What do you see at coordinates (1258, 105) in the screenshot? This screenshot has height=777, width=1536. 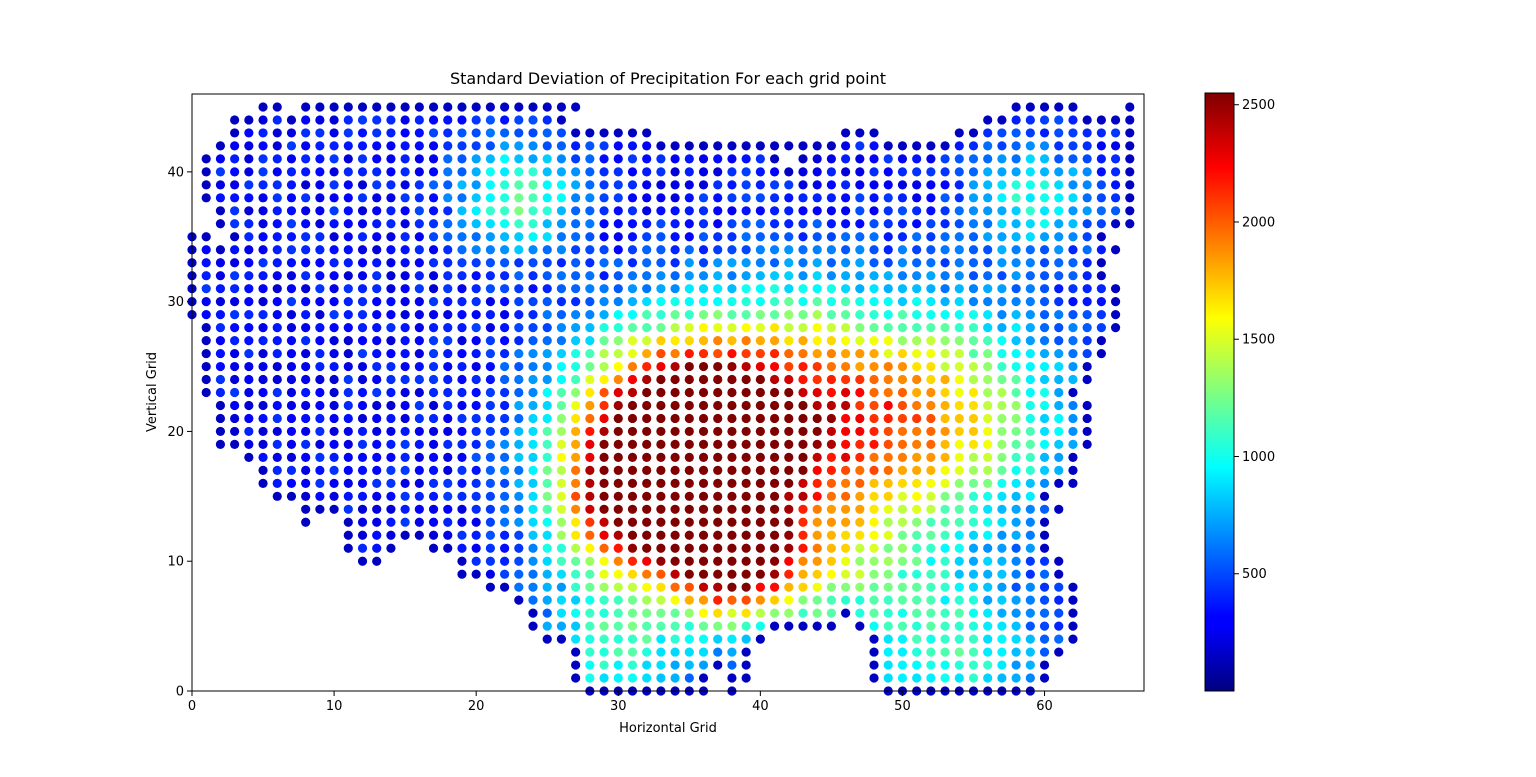 I see `colorbar-tick-label: 2500` at bounding box center [1258, 105].